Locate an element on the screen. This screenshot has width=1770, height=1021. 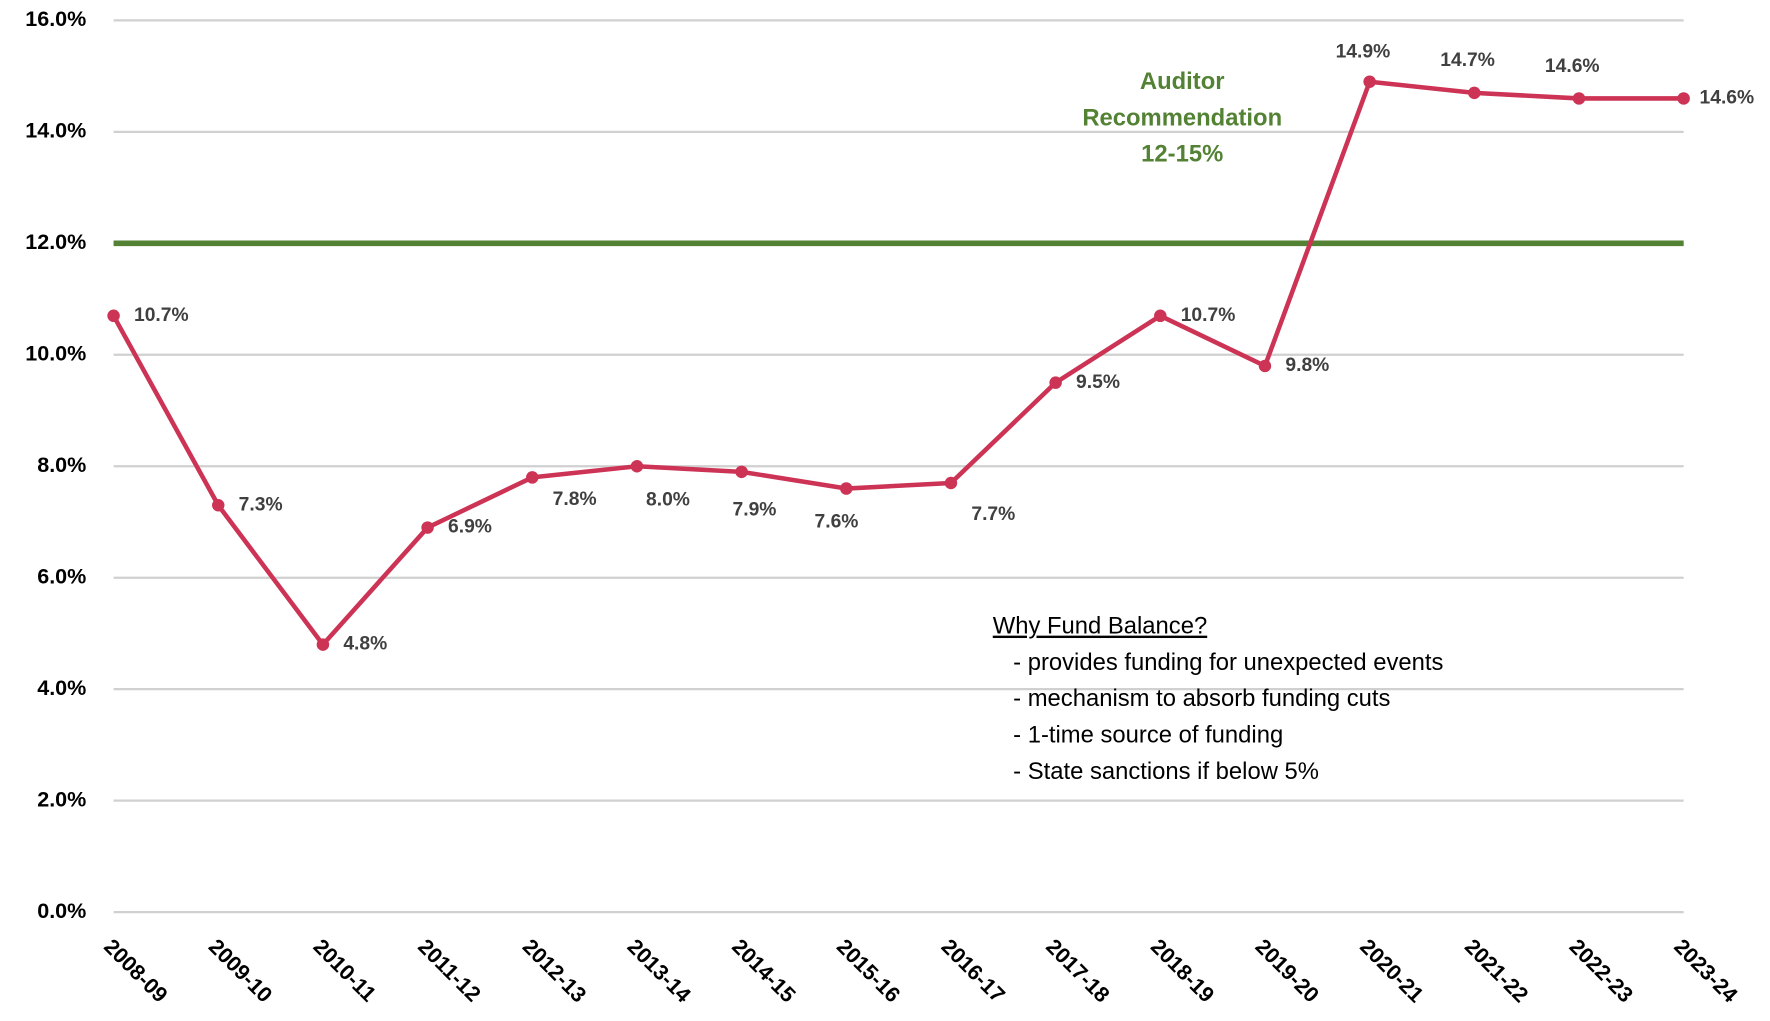
x-tick-label: 2017-18 is located at coordinates (1078, 971).